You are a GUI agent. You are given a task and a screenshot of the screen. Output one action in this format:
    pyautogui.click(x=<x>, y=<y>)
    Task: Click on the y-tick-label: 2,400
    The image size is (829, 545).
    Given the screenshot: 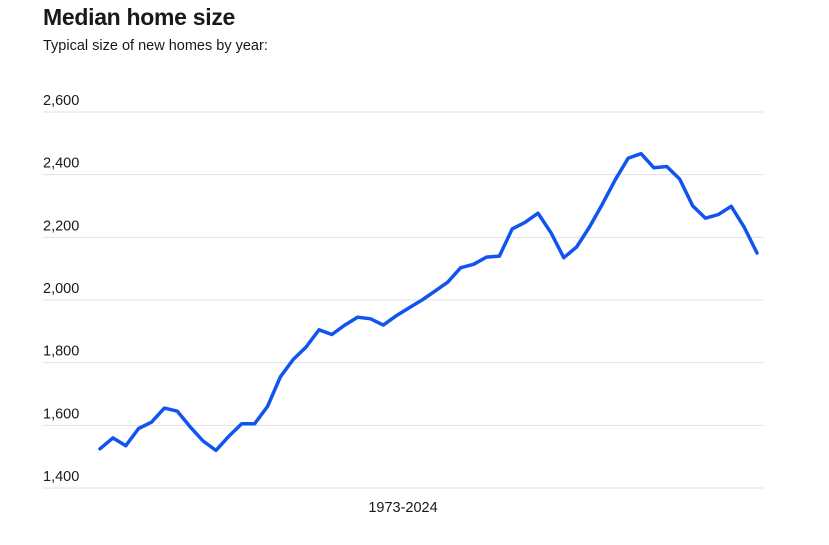 What is the action you would take?
    pyautogui.click(x=61, y=164)
    